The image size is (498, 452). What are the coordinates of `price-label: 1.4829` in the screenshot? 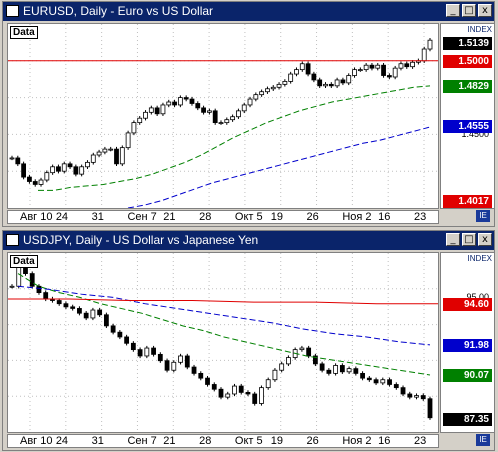 It's located at (467, 86).